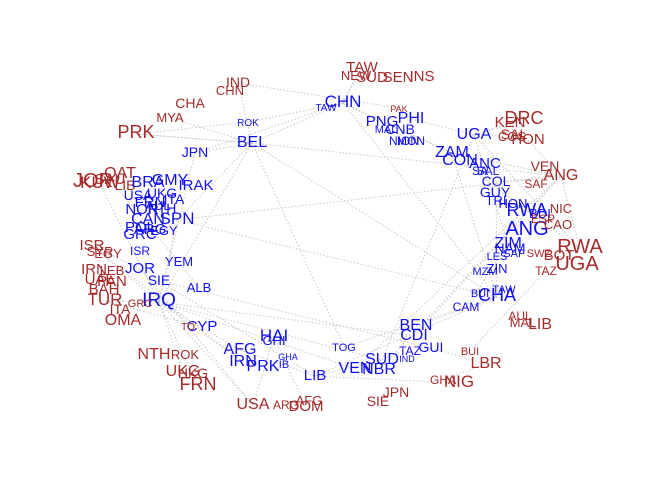 The height and width of the screenshot is (480, 672). What do you see at coordinates (459, 381) in the screenshot?
I see `node-label: NIG` at bounding box center [459, 381].